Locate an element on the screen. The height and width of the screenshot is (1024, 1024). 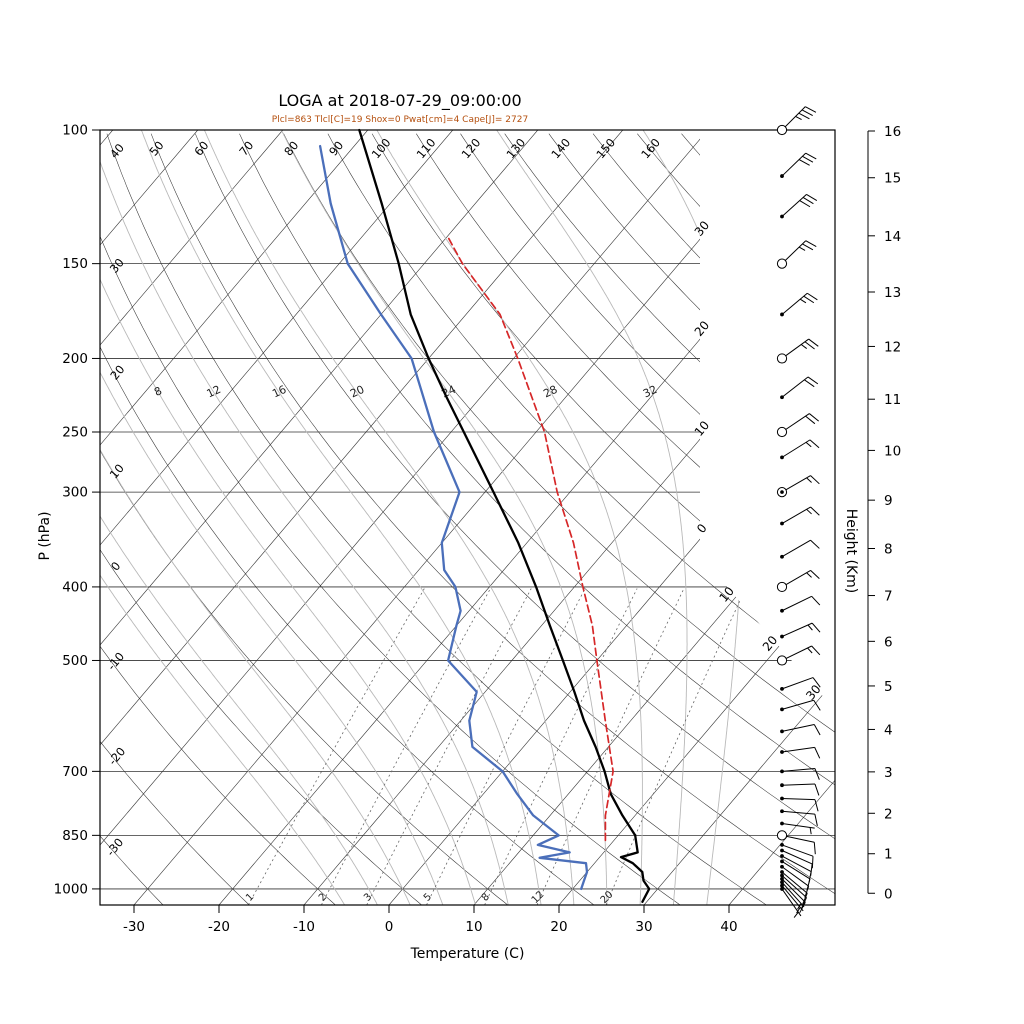
mixing-ratio-line is located at coordinates (610, 746).